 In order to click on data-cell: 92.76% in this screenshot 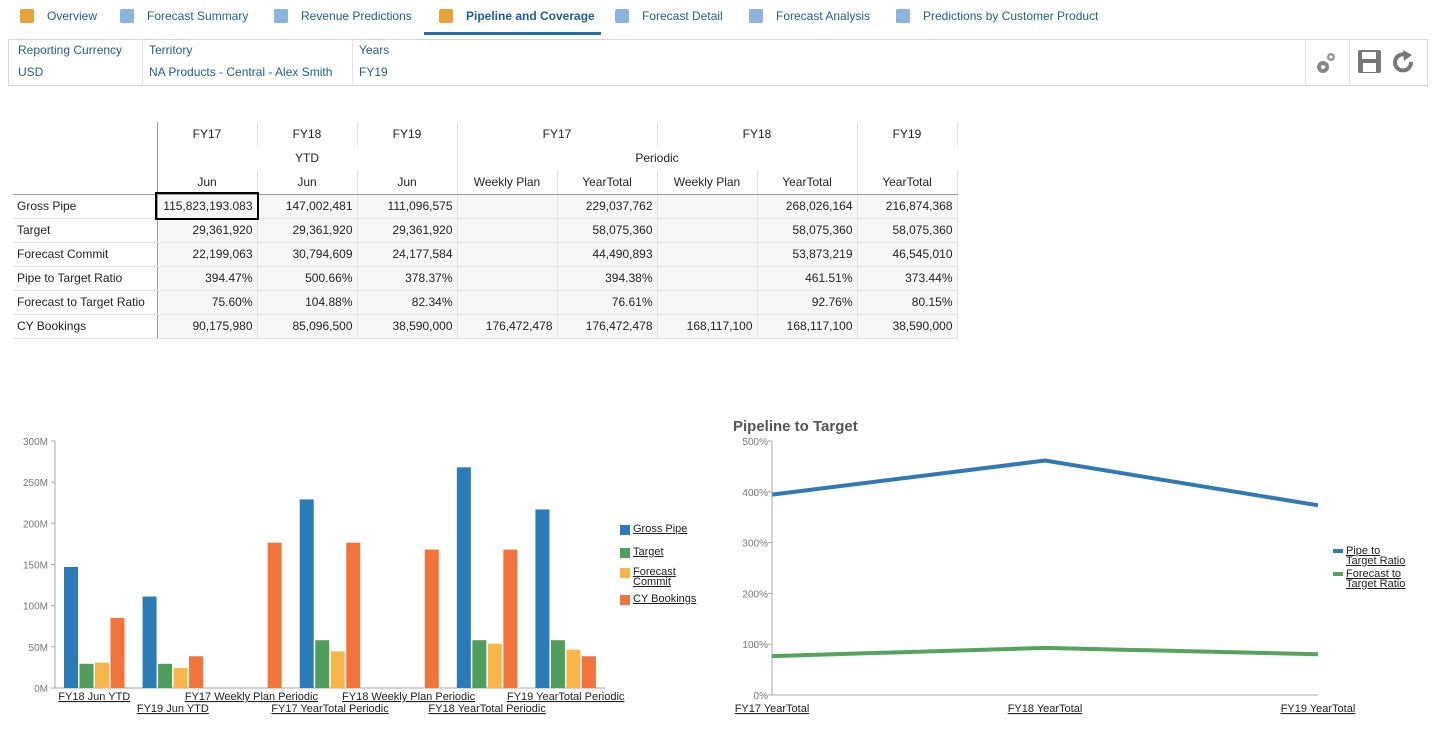, I will do `click(807, 302)`.